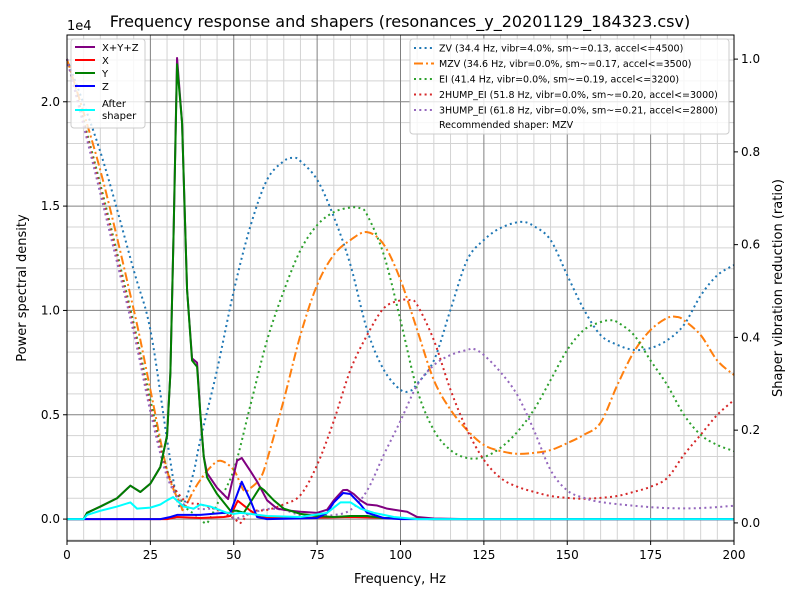 This screenshot has width=800, height=600. What do you see at coordinates (734, 555) in the screenshot?
I see `x-tick-label: 200` at bounding box center [734, 555].